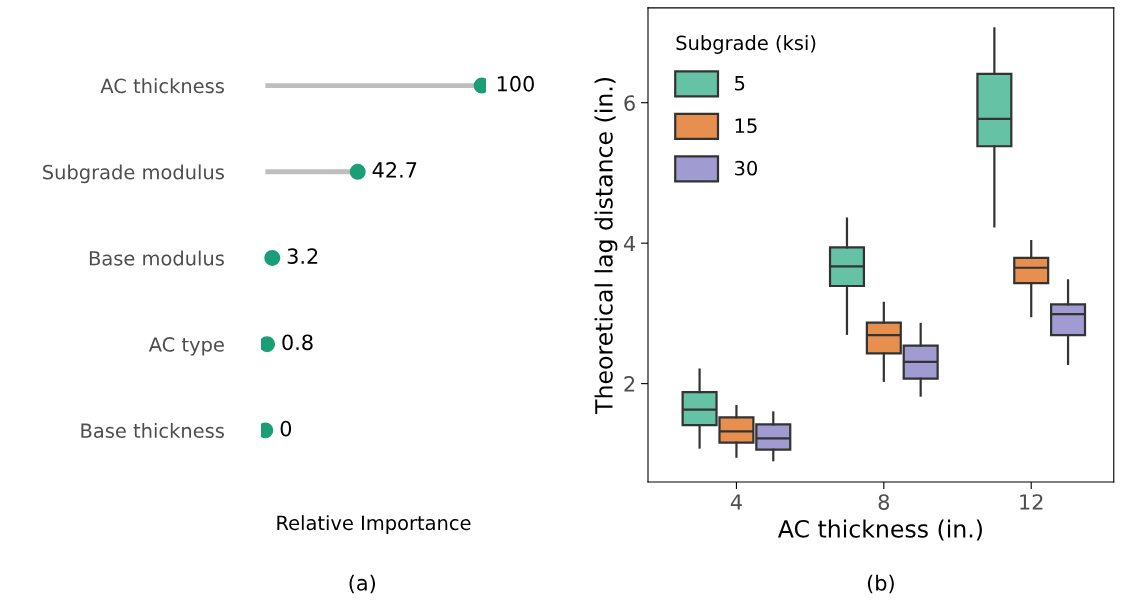  What do you see at coordinates (746, 44) in the screenshot?
I see `legend-title: Subgrade (ksi)` at bounding box center [746, 44].